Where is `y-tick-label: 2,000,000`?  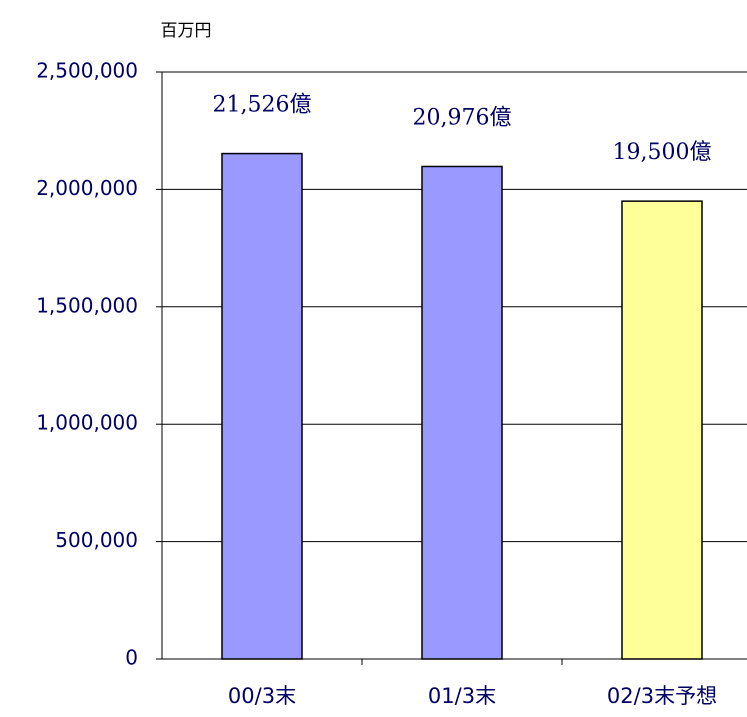 y-tick-label: 2,000,000 is located at coordinates (87, 188).